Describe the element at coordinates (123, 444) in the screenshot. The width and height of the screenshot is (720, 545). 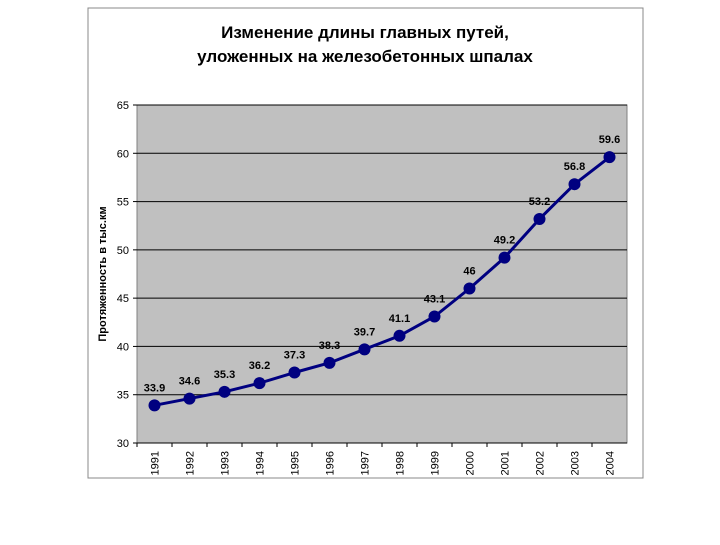
I see `y-tick-label: 30` at that location.